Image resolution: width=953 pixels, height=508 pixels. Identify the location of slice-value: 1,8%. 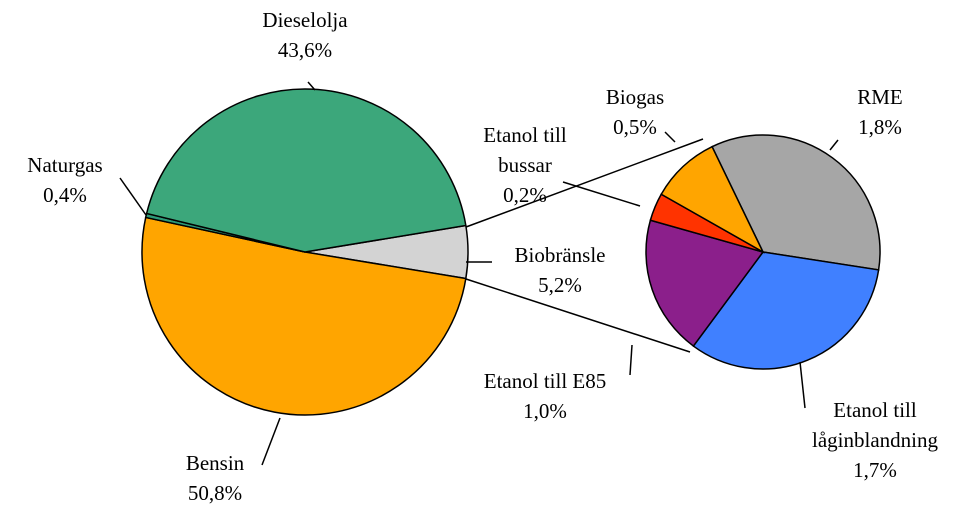
(880, 127).